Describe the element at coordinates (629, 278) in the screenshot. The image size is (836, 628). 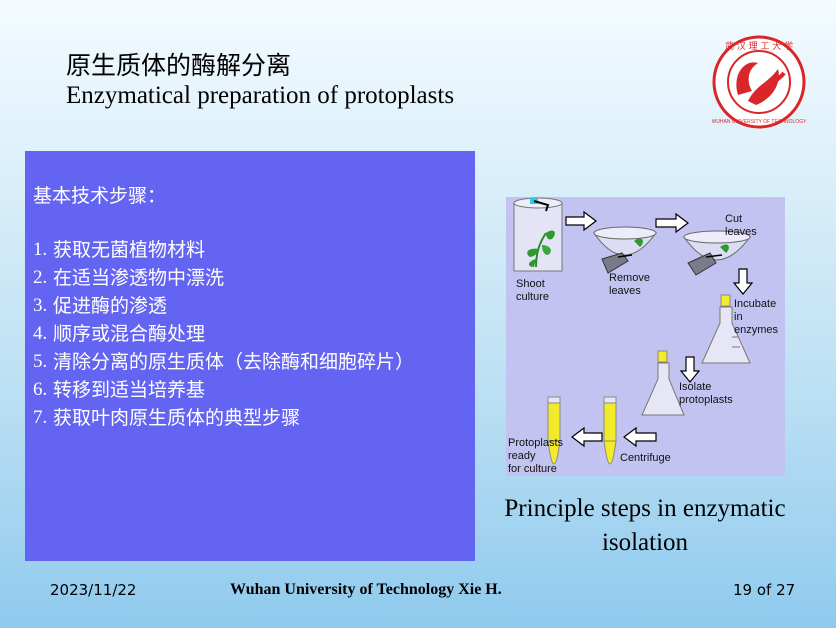
I see `label-remove: Remove` at that location.